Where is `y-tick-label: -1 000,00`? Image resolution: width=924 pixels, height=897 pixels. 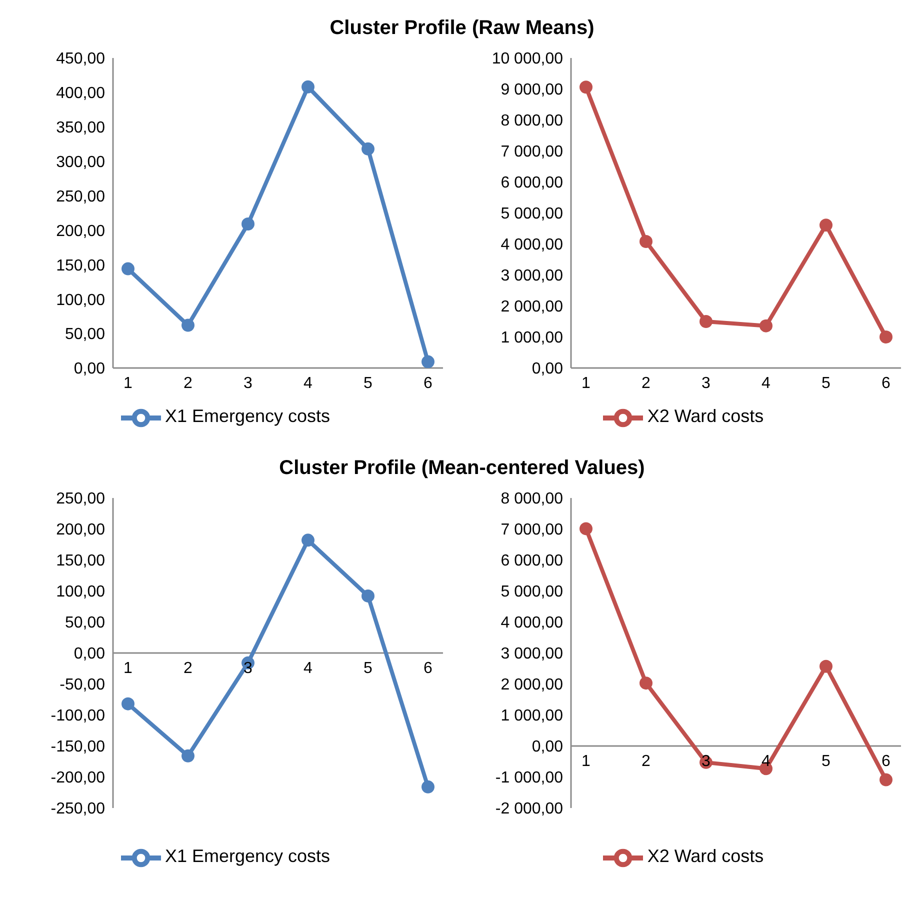 y-tick-label: -1 000,00 is located at coordinates (529, 778).